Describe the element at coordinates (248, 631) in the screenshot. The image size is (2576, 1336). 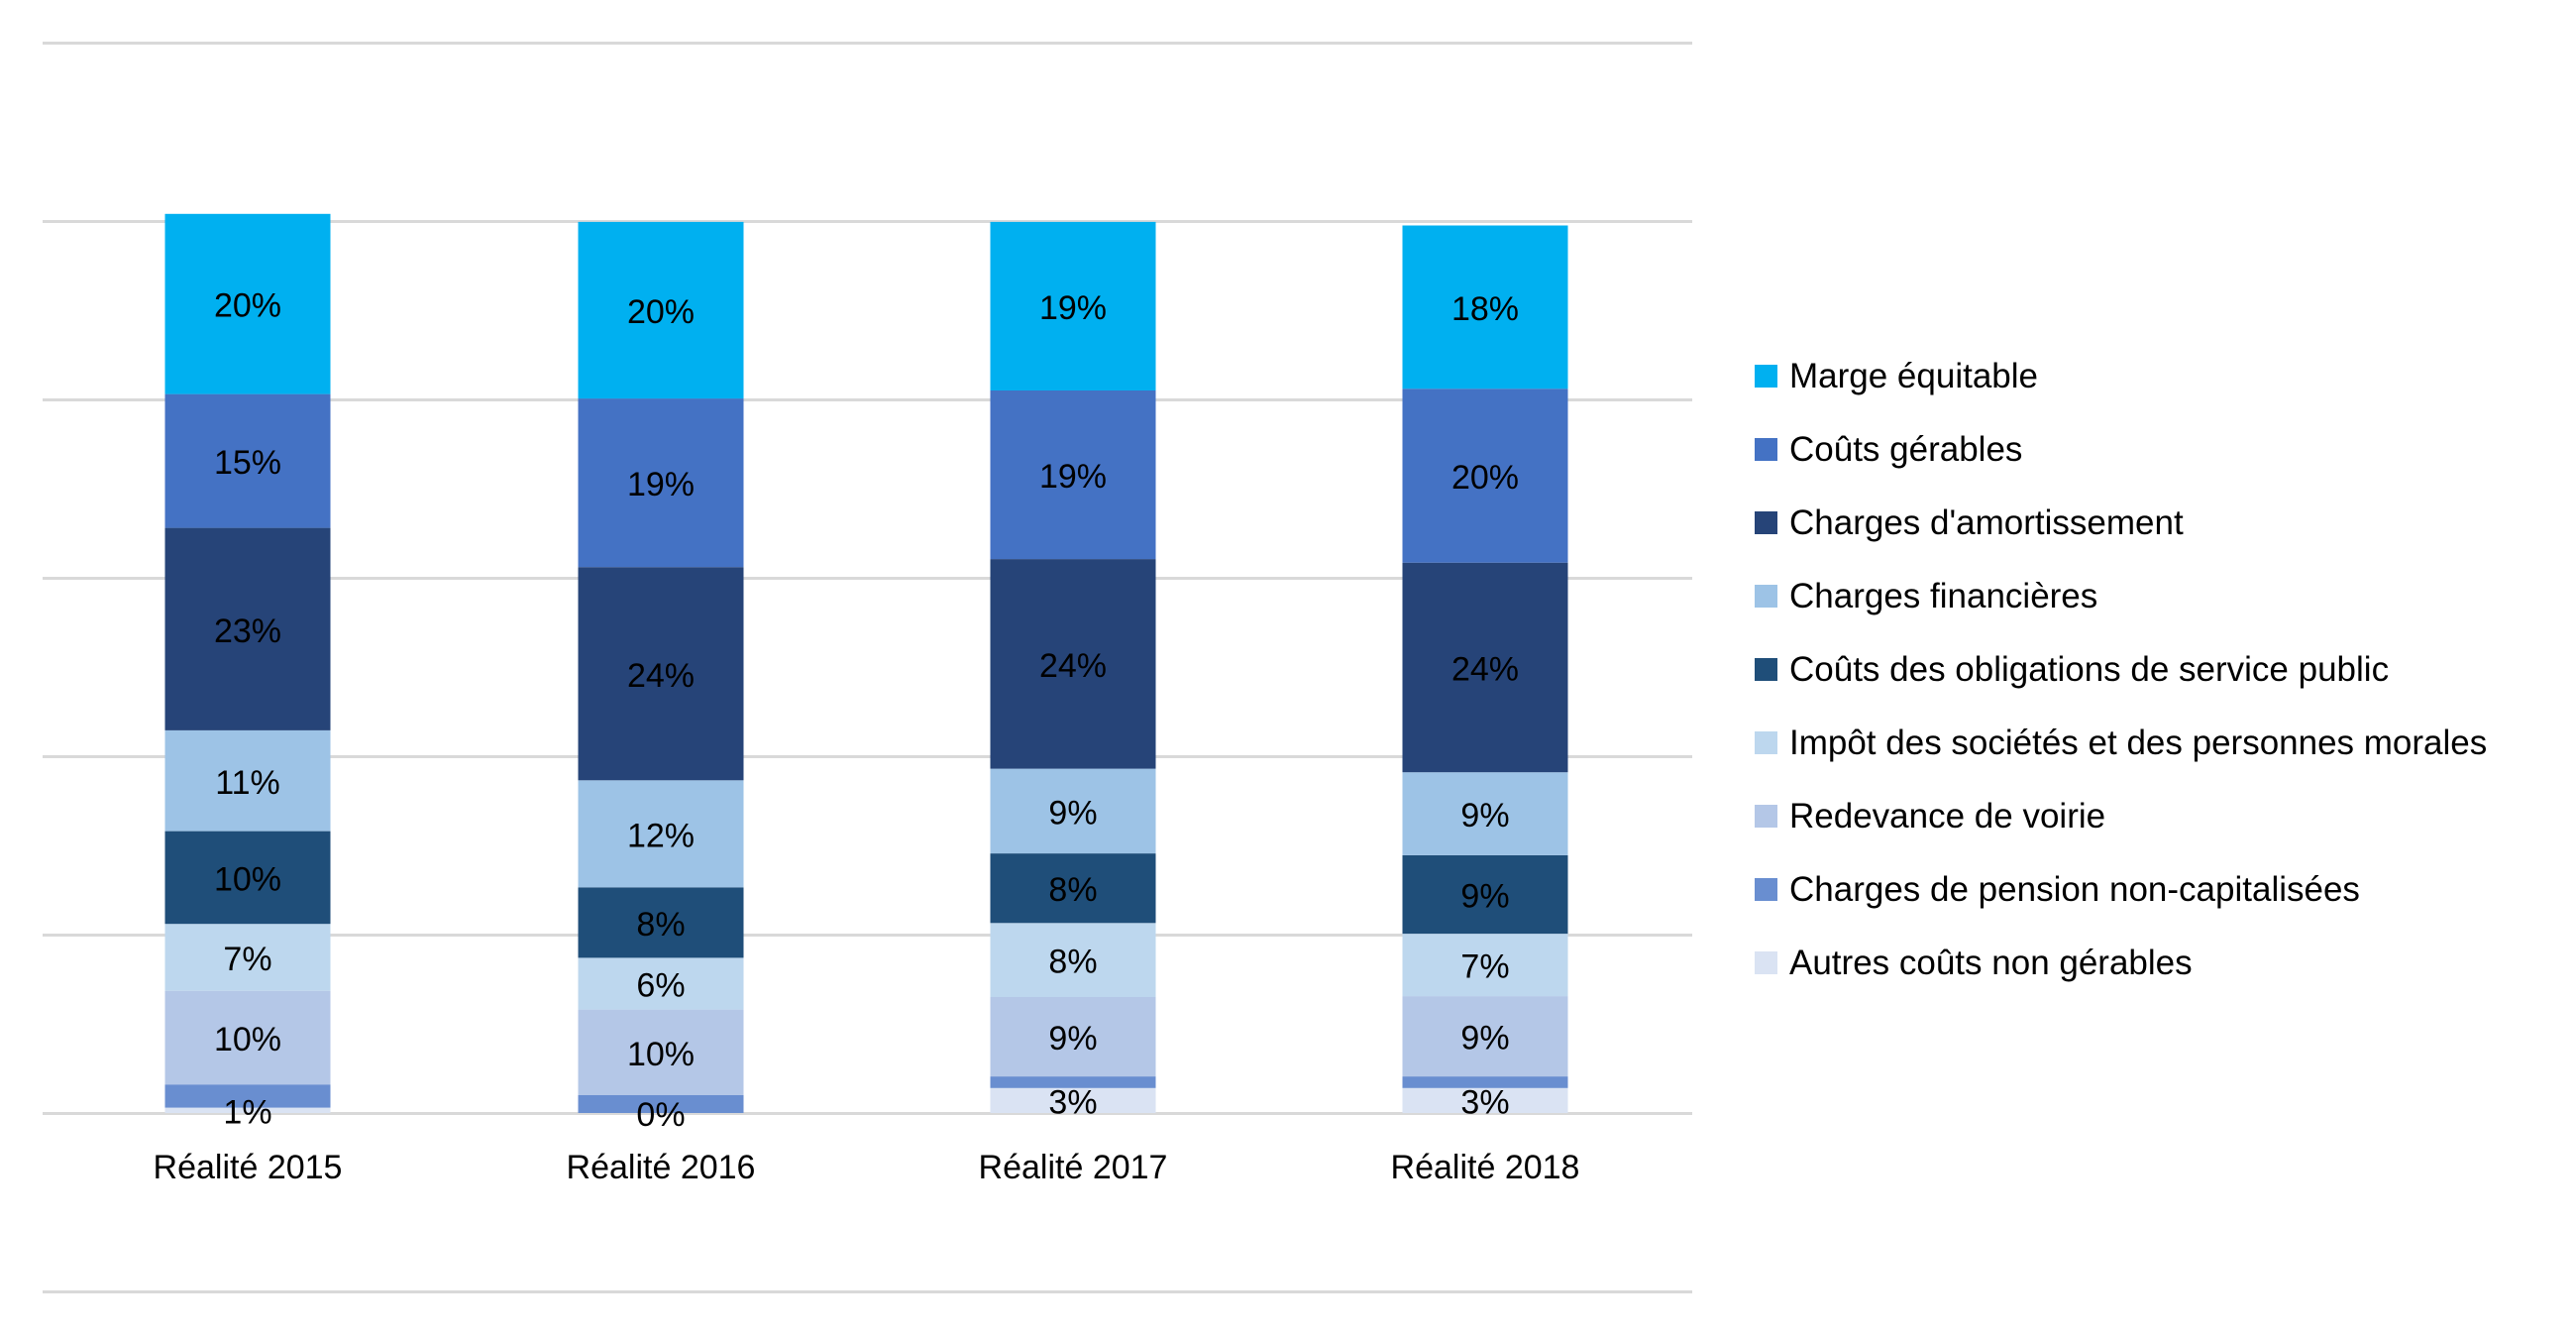
I see `data-label-charges-d-amortissement: 23%` at that location.